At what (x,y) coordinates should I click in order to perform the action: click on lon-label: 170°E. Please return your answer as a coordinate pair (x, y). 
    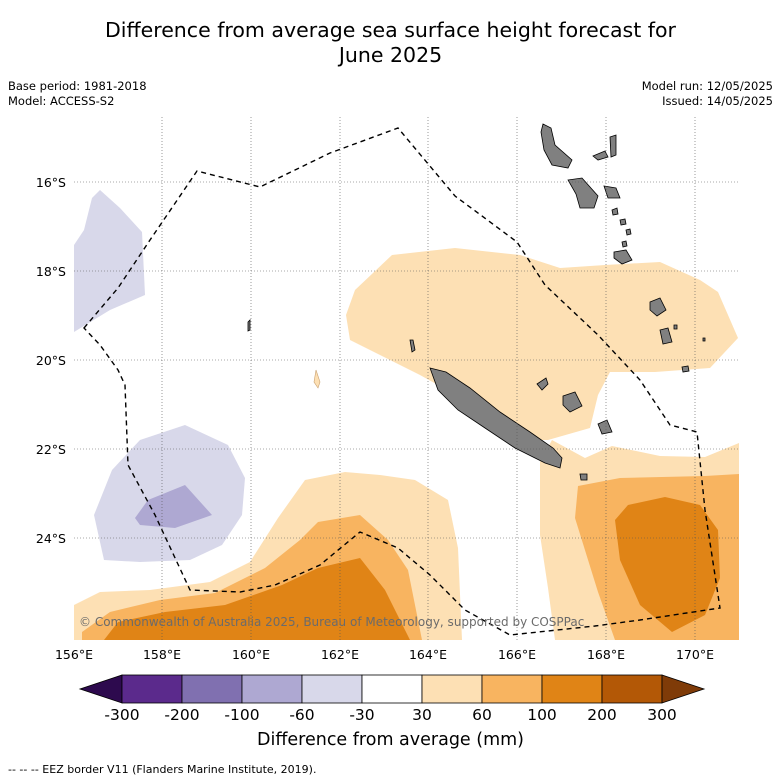
    Looking at the image, I should click on (695, 654).